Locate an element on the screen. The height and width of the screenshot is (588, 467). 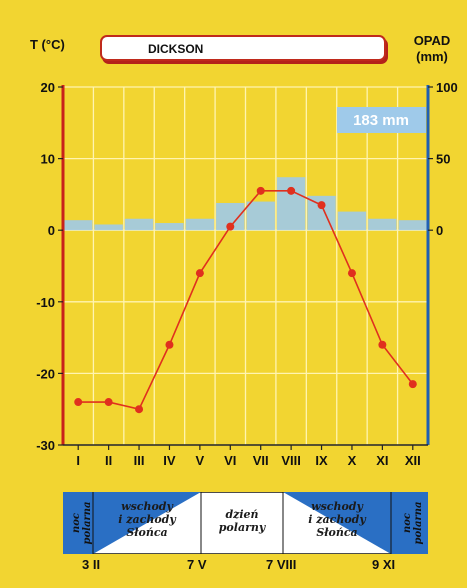
band-label-polar-day: dzień polarny is located at coordinates (242, 521).